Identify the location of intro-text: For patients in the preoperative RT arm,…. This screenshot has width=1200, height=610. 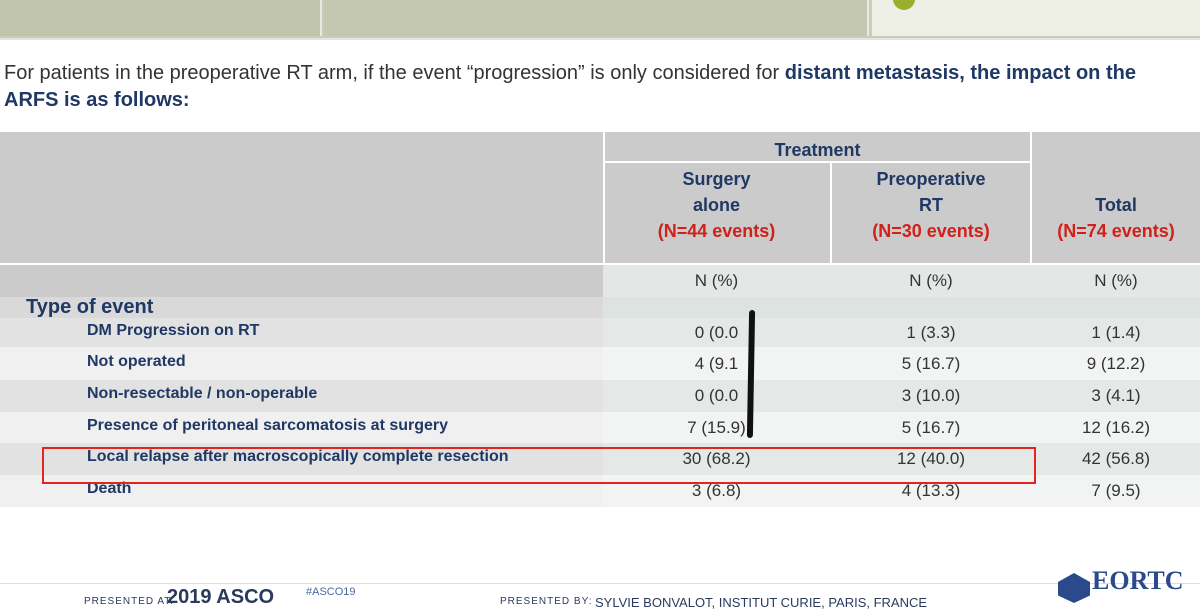
(594, 87).